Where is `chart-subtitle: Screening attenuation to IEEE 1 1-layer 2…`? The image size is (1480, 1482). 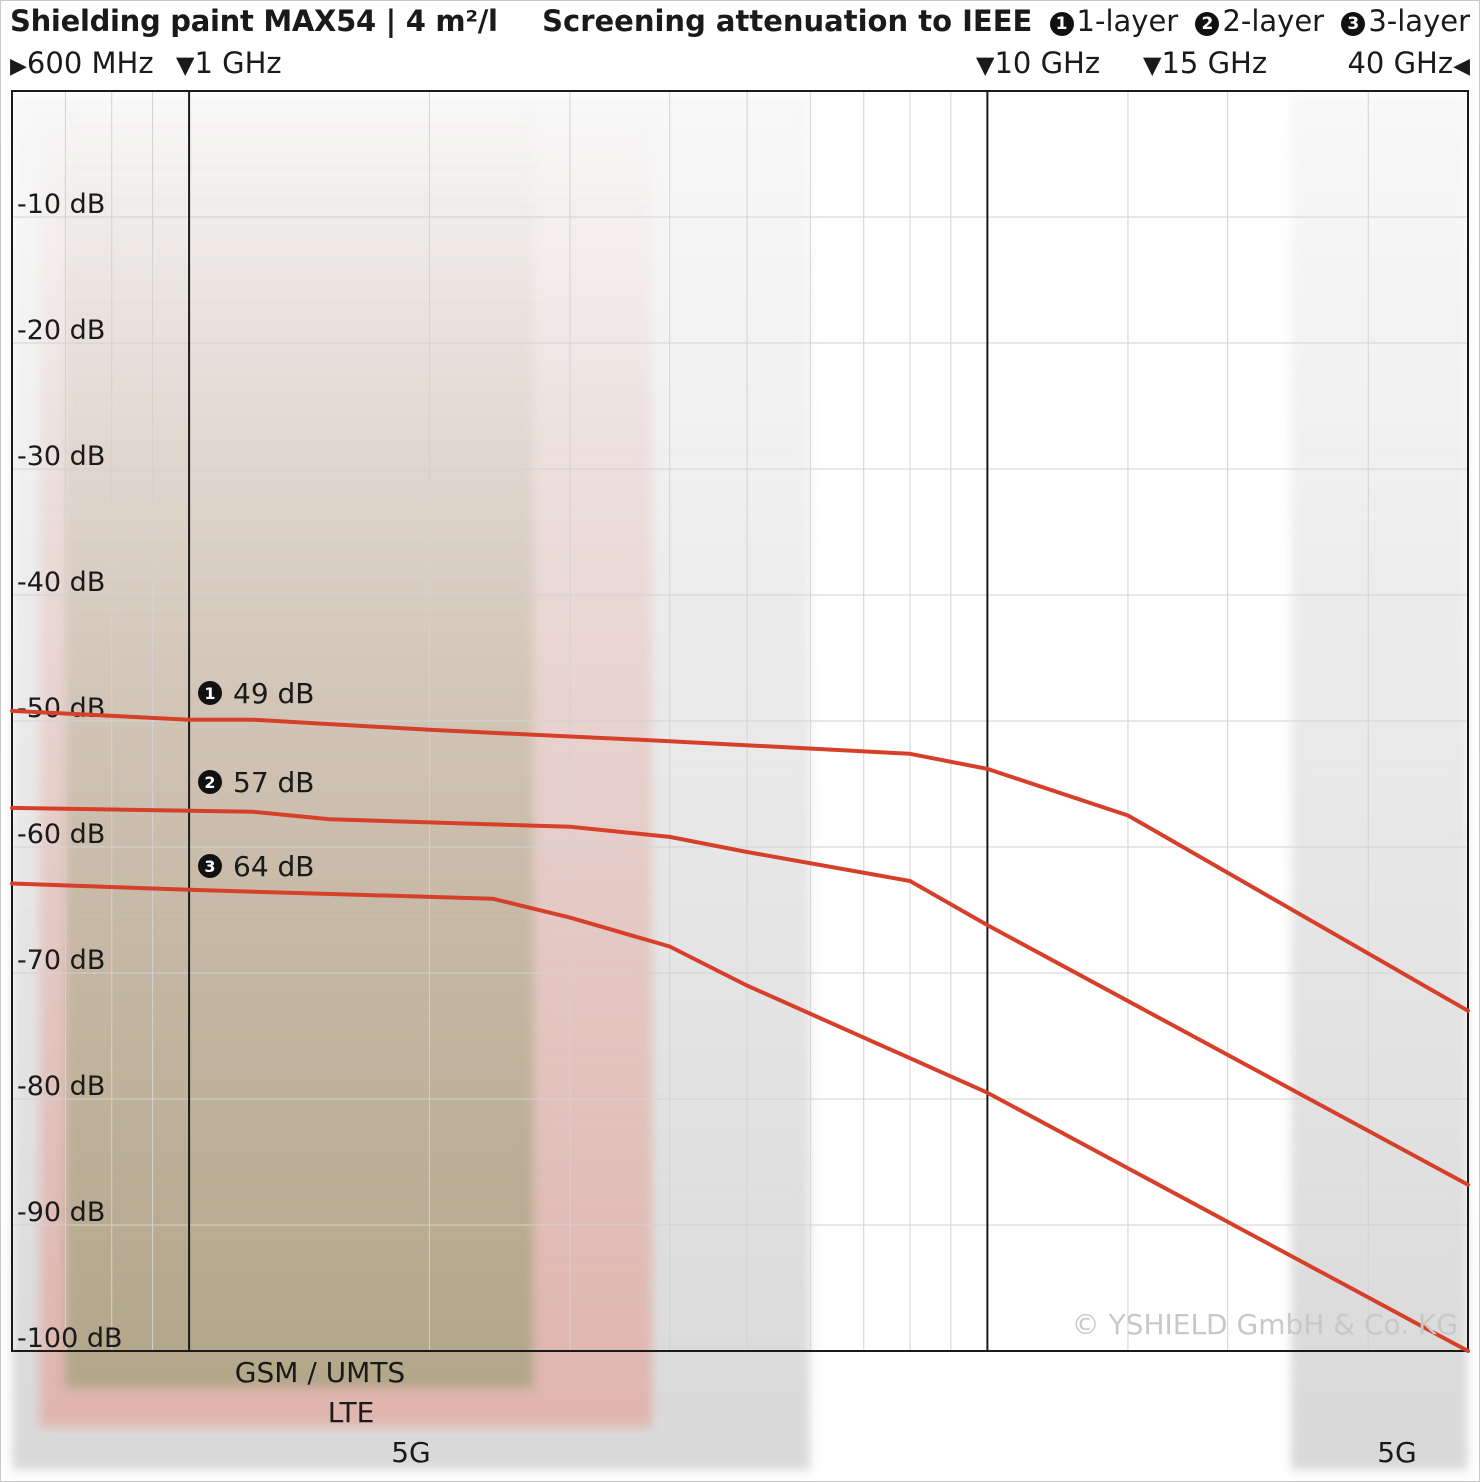
chart-subtitle: Screening attenuation to IEEE 1 1-layer 2… is located at coordinates (1006, 21).